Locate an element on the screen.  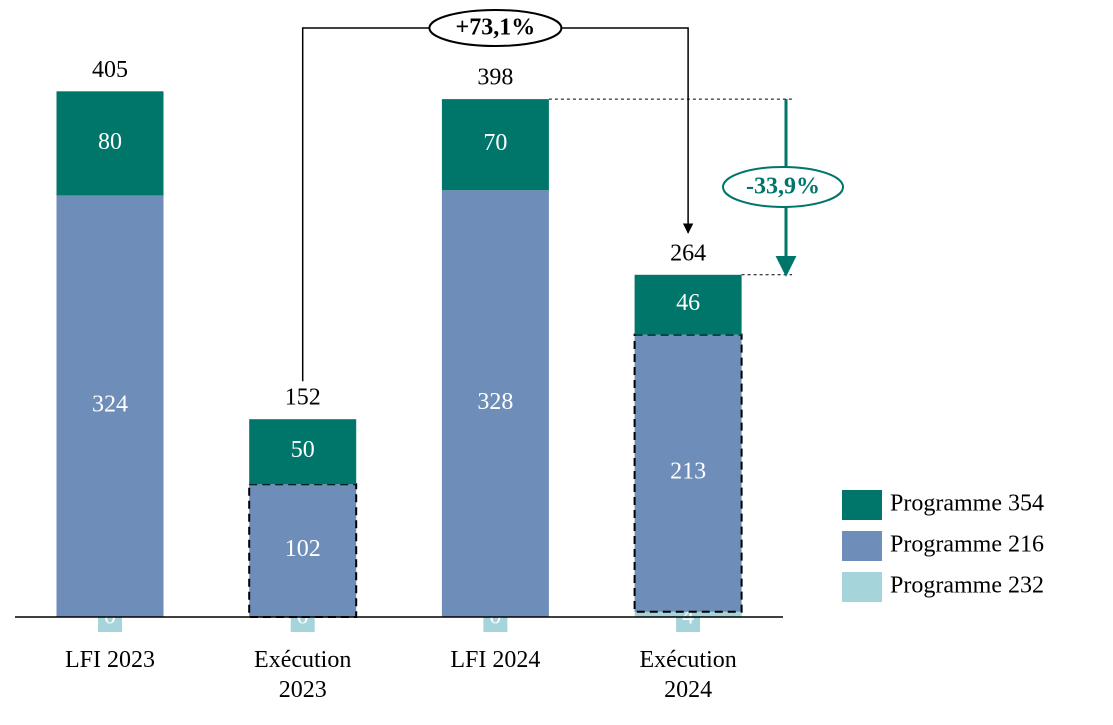
value-label: 50 is located at coordinates (303, 450).